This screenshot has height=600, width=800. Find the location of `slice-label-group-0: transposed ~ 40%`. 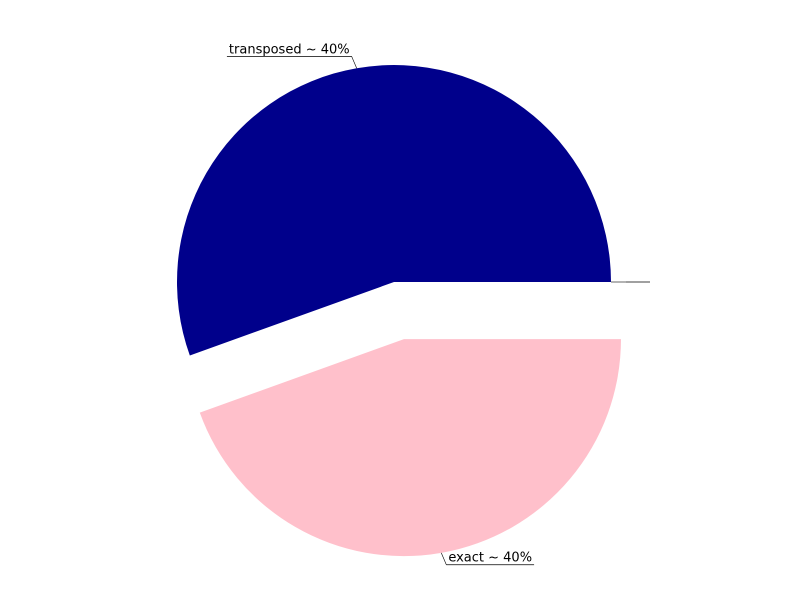

slice-label-group-0: transposed ~ 40% is located at coordinates (291, 55).